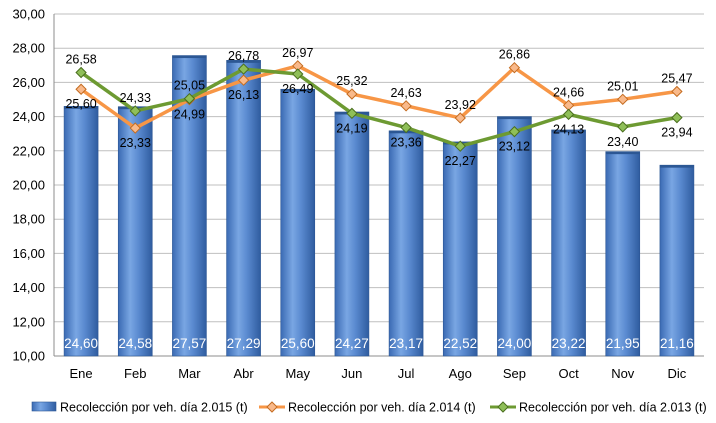  I want to click on line-data-label: 23,94, so click(676, 133).